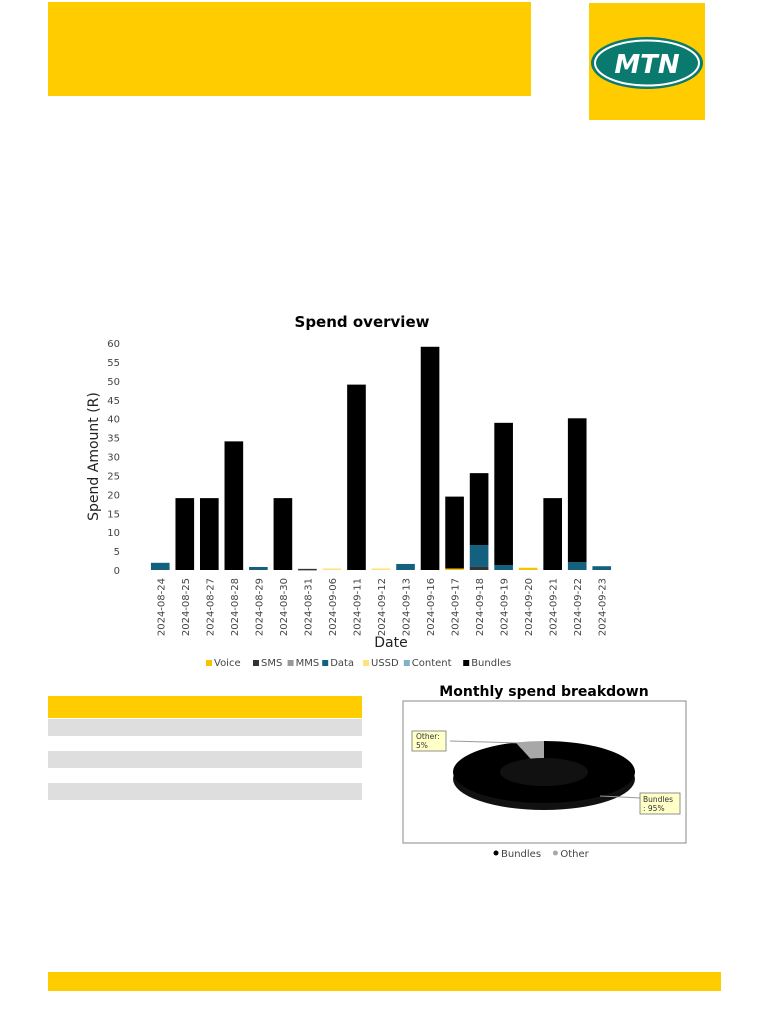  What do you see at coordinates (357, 607) in the screenshot?
I see `x-tick-label: 2024-09-11` at bounding box center [357, 607].